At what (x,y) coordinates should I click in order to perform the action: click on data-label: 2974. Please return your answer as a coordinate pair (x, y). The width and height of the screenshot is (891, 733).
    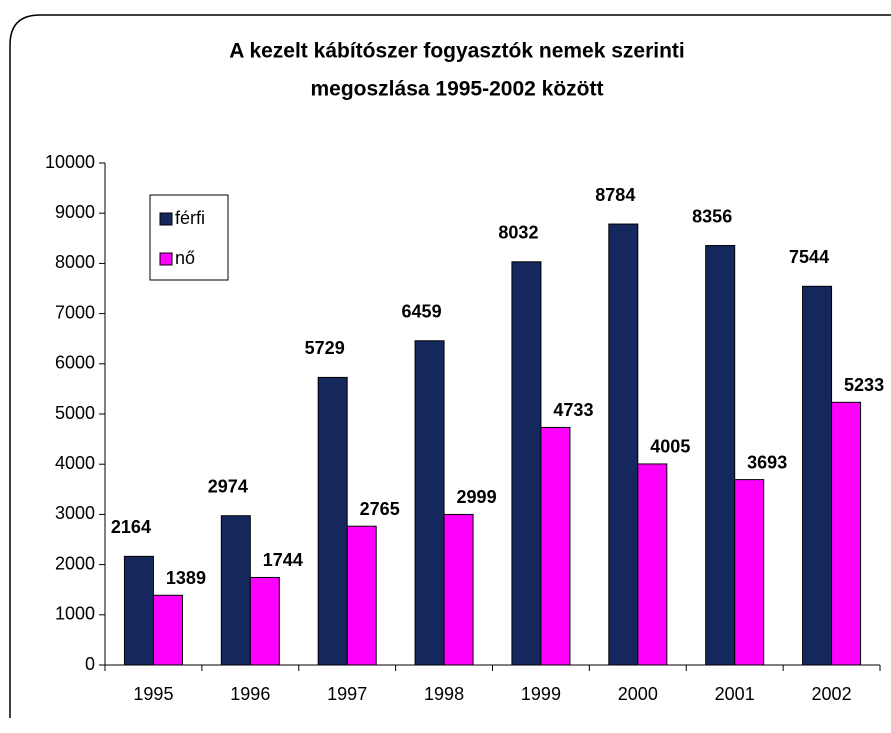
    Looking at the image, I should click on (228, 486).